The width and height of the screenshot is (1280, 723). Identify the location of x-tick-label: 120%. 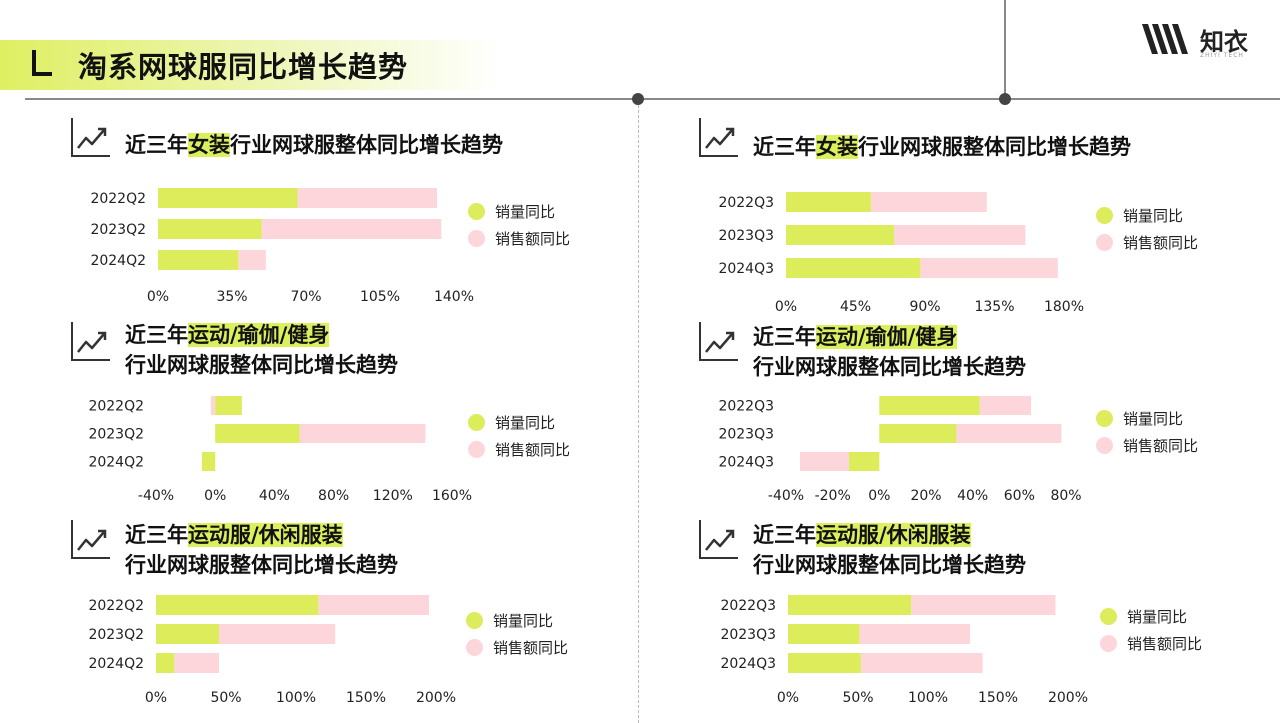
(393, 496).